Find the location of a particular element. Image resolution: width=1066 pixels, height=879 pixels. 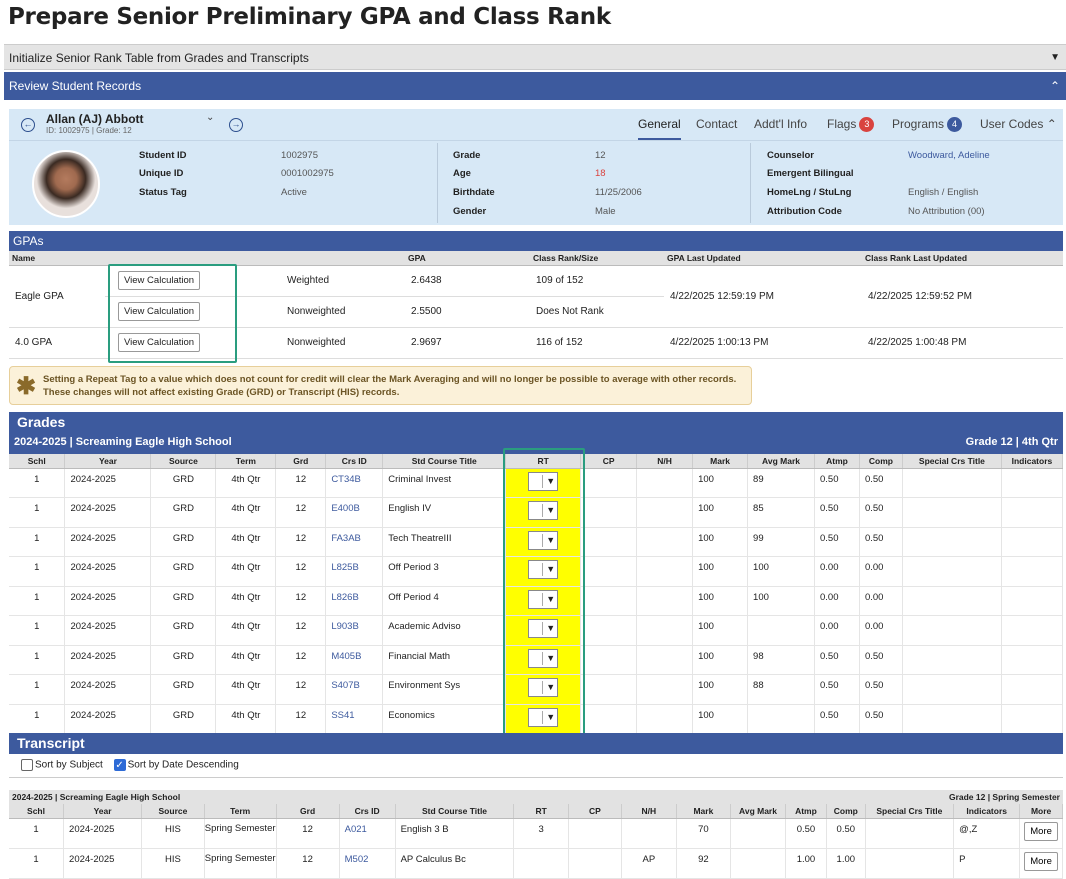

chevron-up-icon: ⌃ is located at coordinates (1054, 86).